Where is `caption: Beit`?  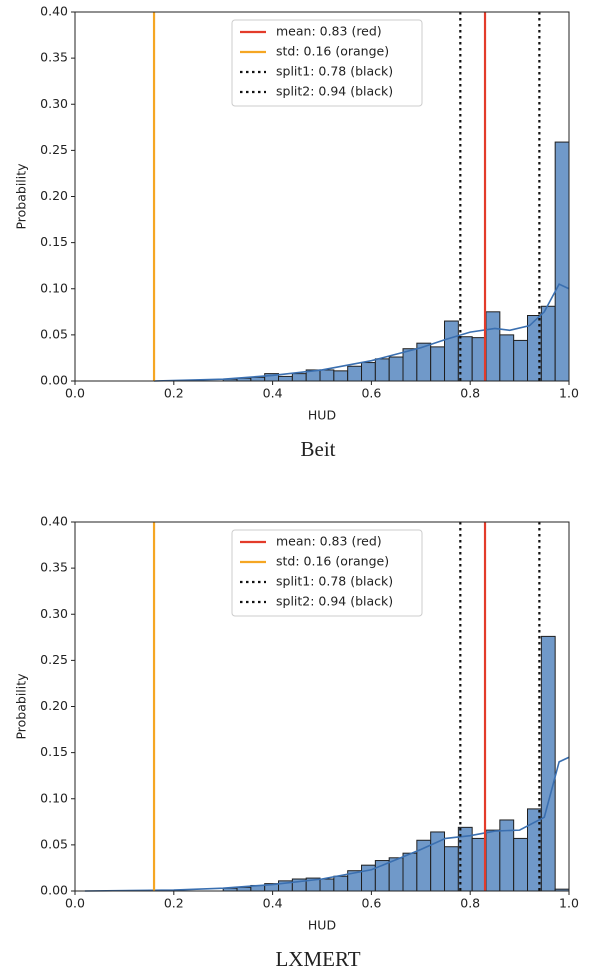
caption: Beit is located at coordinates (318, 449).